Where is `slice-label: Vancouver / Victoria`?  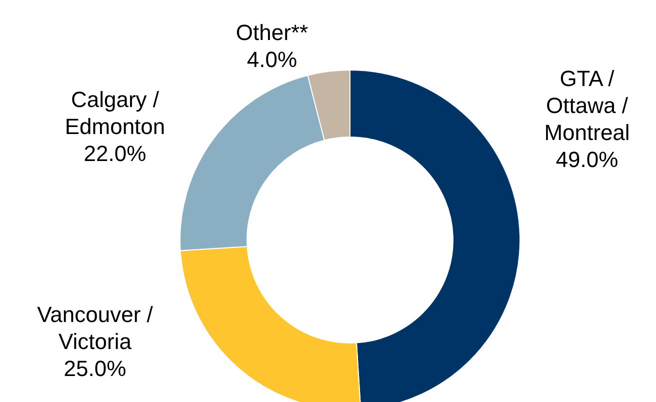
slice-label: Vancouver / Victoria is located at coordinates (95, 328).